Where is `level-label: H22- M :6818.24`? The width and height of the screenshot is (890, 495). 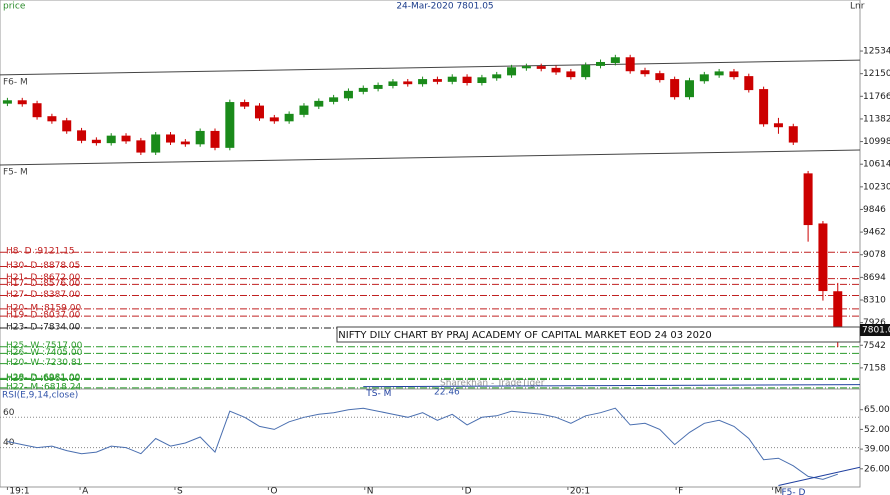
level-label: H22- M :6818.24 is located at coordinates (43, 387).